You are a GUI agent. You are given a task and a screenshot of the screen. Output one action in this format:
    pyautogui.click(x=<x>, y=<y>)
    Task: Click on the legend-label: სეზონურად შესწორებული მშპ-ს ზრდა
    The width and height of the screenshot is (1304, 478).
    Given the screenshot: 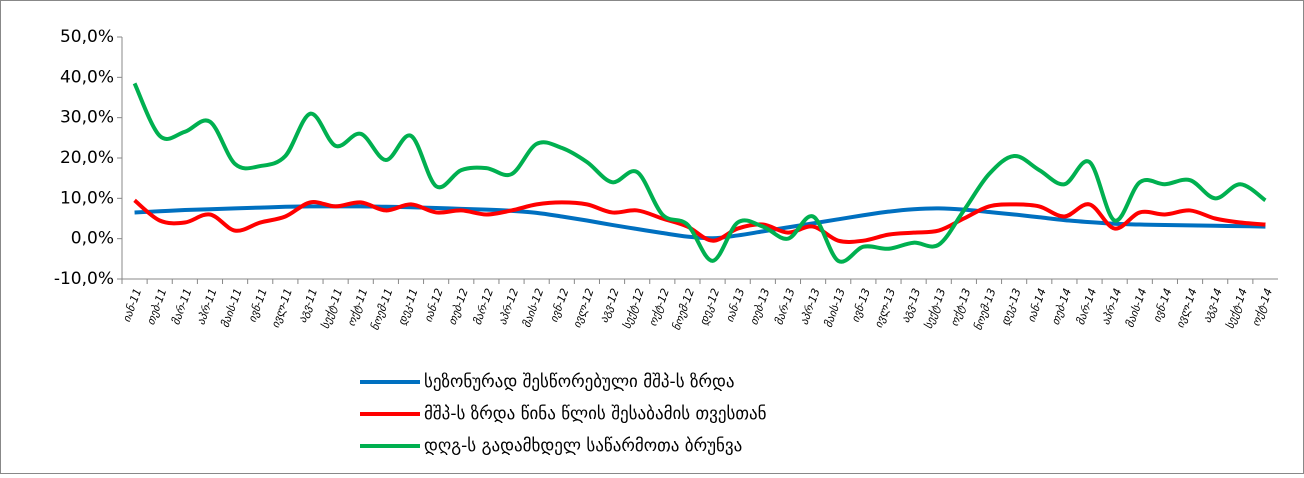 What is the action you would take?
    pyautogui.click(x=579, y=382)
    